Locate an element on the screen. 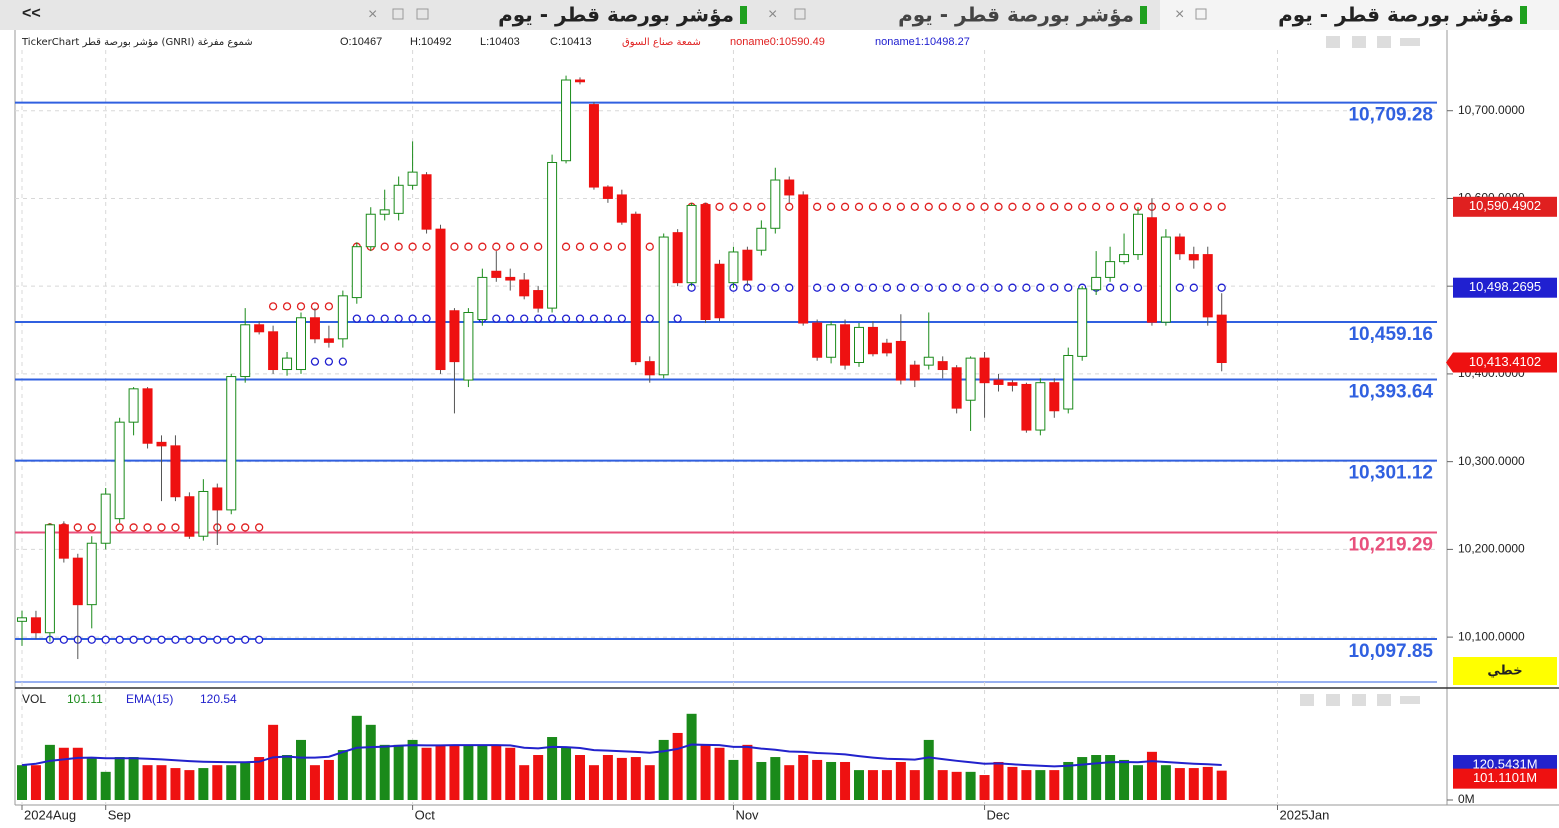  tab-detach is located at coordinates (422, 14).